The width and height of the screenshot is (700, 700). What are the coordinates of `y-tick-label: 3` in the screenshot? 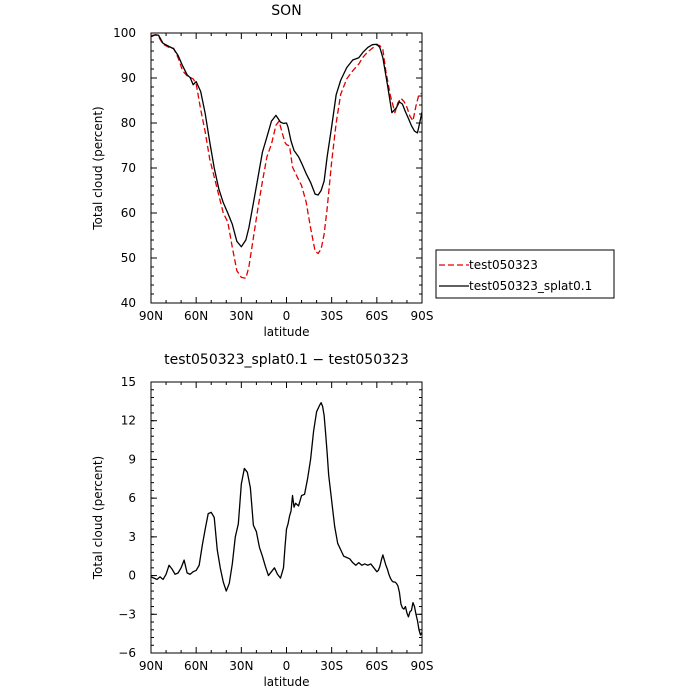 It's located at (132, 537).